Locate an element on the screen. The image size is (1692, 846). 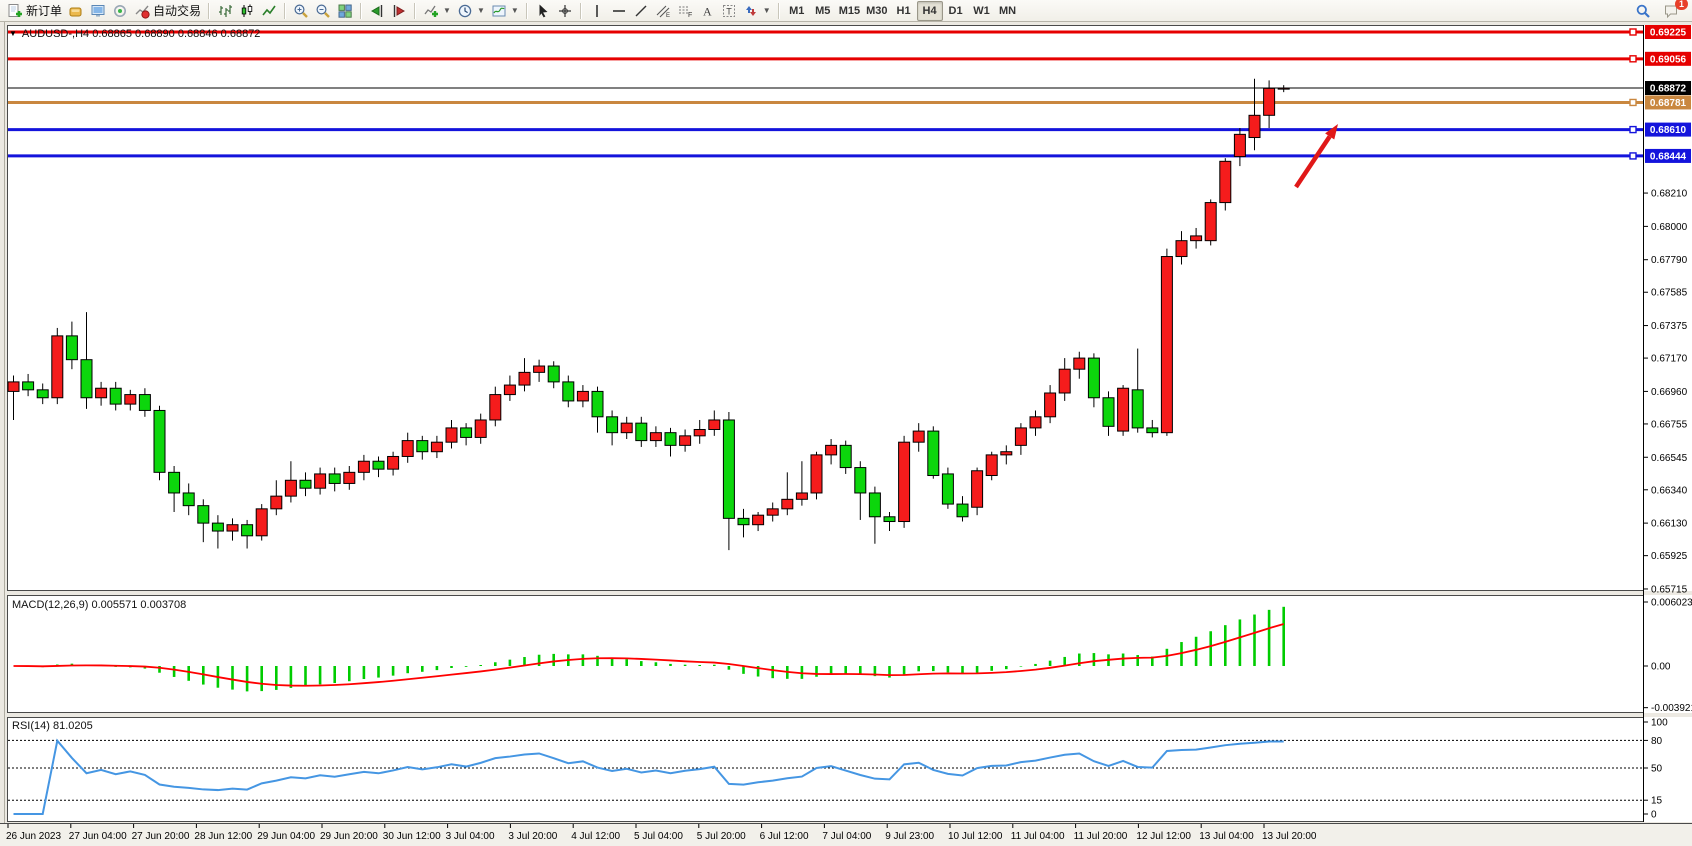
line-chart-mode-button is located at coordinates (269, 11).